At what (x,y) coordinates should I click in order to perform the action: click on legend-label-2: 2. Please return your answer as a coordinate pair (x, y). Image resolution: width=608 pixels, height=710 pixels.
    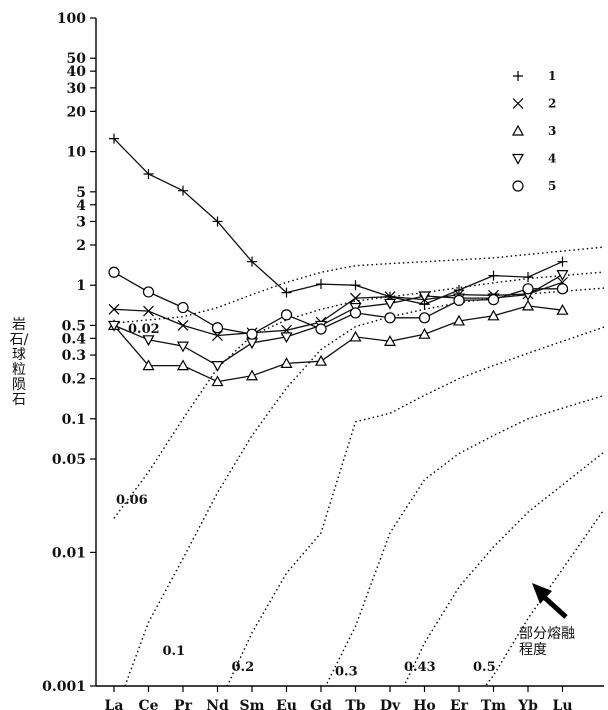
    Looking at the image, I should click on (552, 104).